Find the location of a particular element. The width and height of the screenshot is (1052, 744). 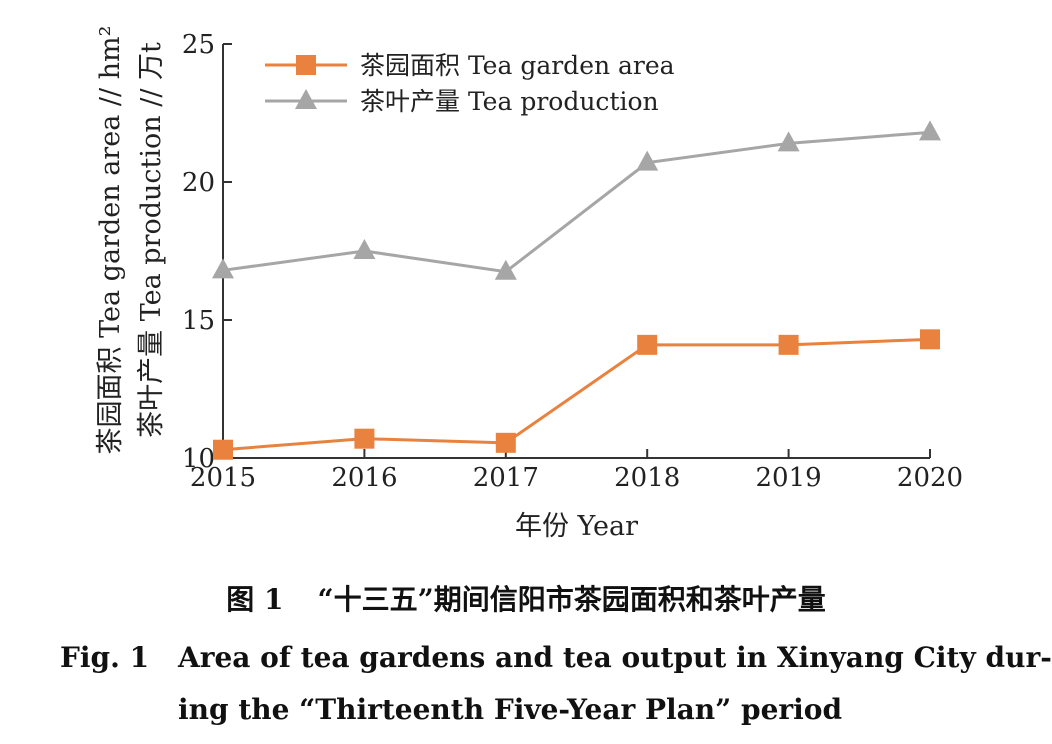

x-tick-label: 2015 is located at coordinates (223, 478).